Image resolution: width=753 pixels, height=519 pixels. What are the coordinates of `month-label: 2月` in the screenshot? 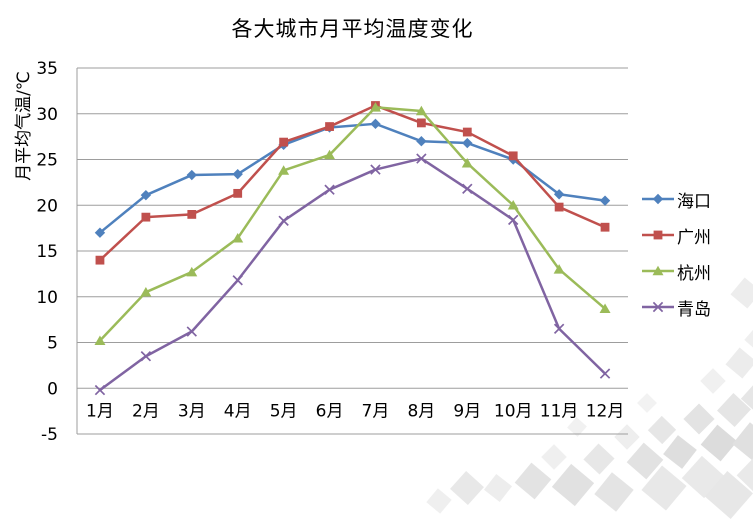 It's located at (146, 411).